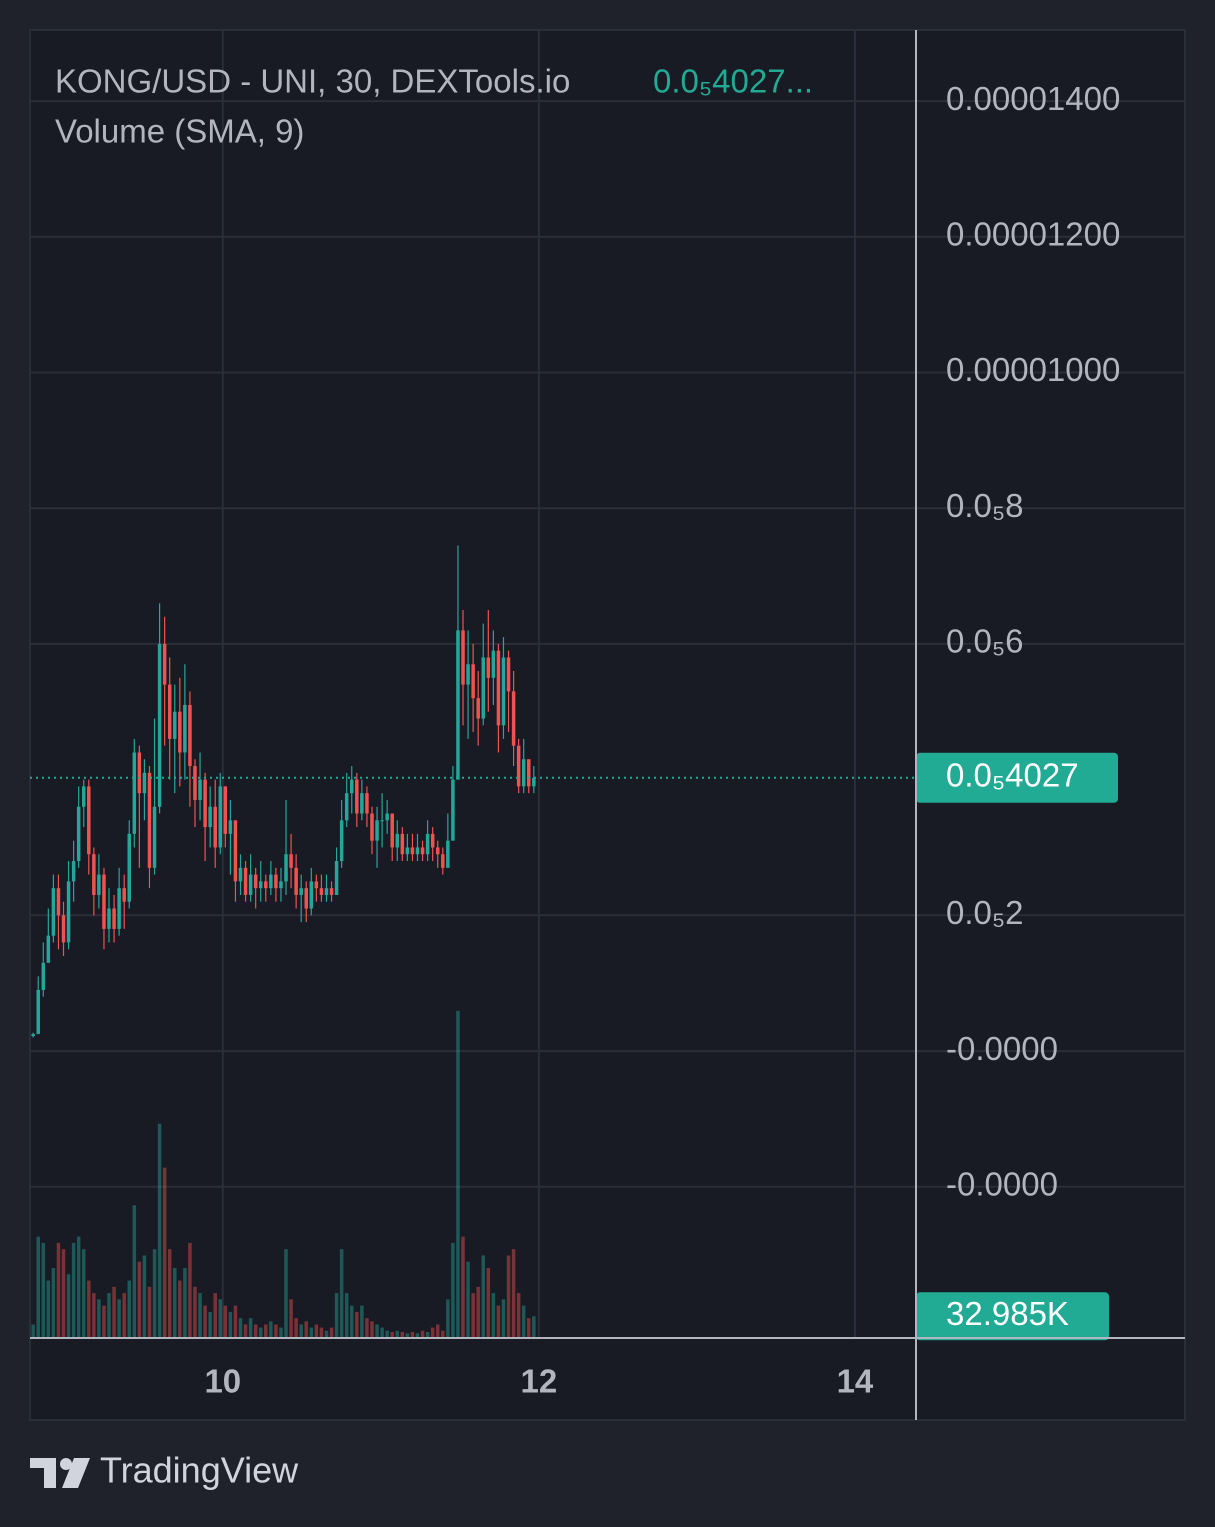 This screenshot has height=1527, width=1215. I want to click on last-volume-badge, so click(1012, 1316).